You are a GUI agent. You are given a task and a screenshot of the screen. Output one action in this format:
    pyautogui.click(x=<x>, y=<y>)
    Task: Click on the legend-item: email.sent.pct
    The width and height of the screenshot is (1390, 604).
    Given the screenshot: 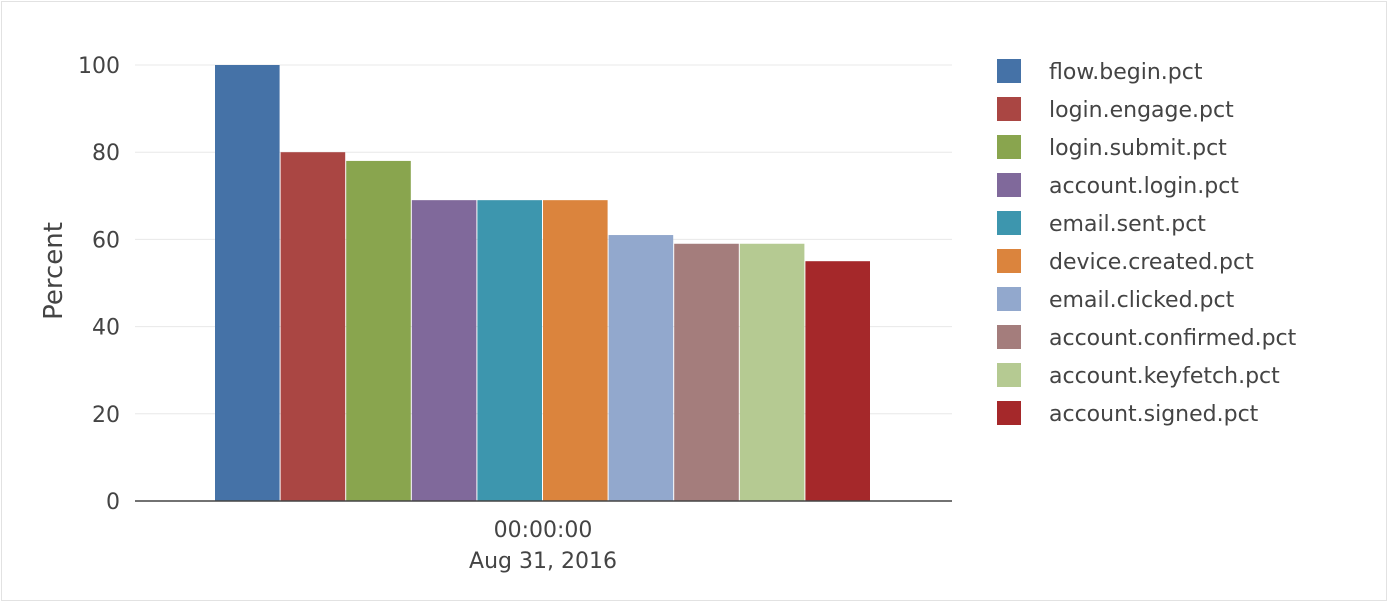 What is the action you would take?
    pyautogui.click(x=1101, y=224)
    